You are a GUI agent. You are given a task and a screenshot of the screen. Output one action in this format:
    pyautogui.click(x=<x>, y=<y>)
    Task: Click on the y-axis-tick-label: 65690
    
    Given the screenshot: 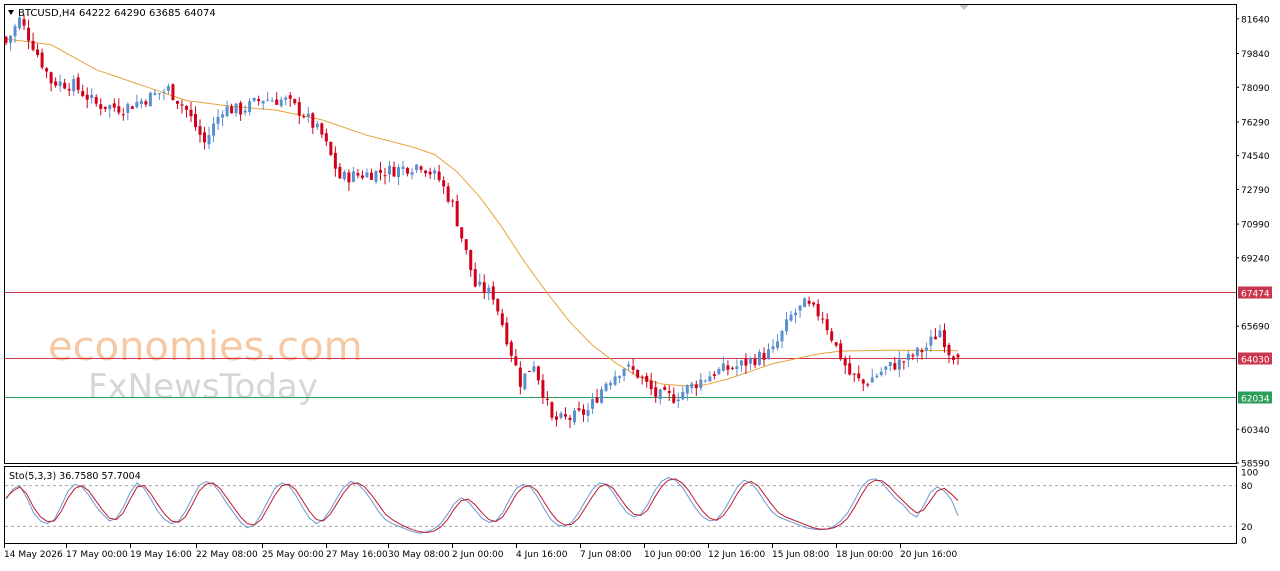 What is the action you would take?
    pyautogui.click(x=1255, y=328)
    